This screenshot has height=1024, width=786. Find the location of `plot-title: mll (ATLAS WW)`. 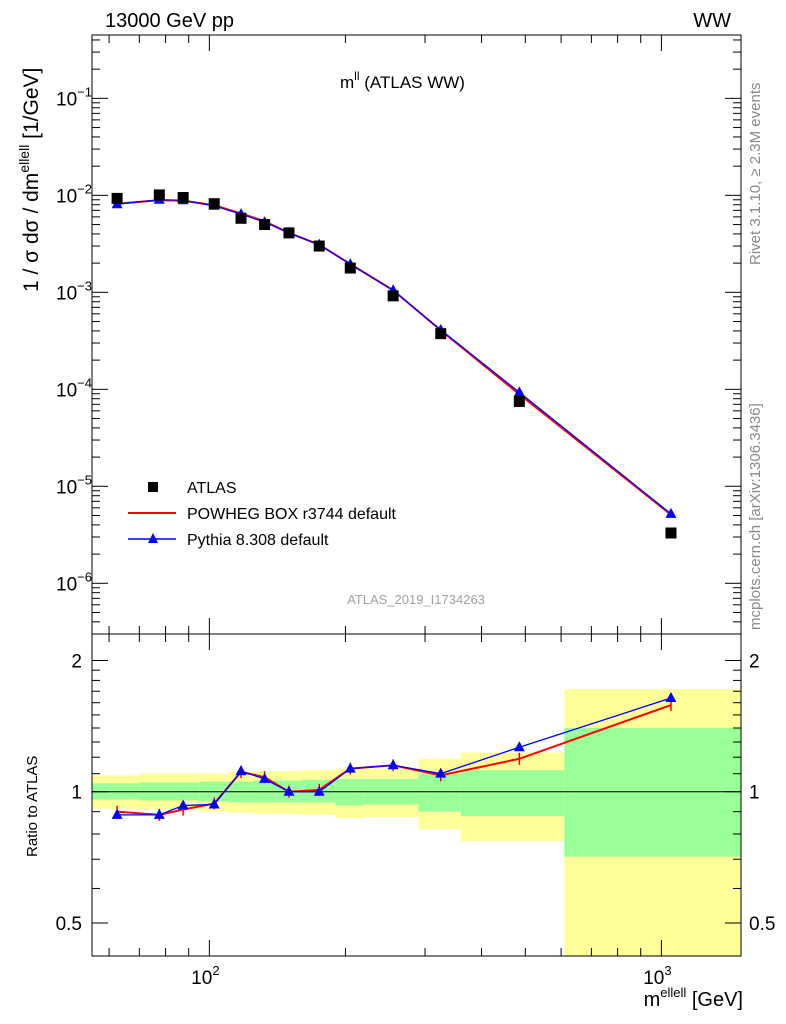

plot-title: mll (ATLAS WW) is located at coordinates (402, 80).